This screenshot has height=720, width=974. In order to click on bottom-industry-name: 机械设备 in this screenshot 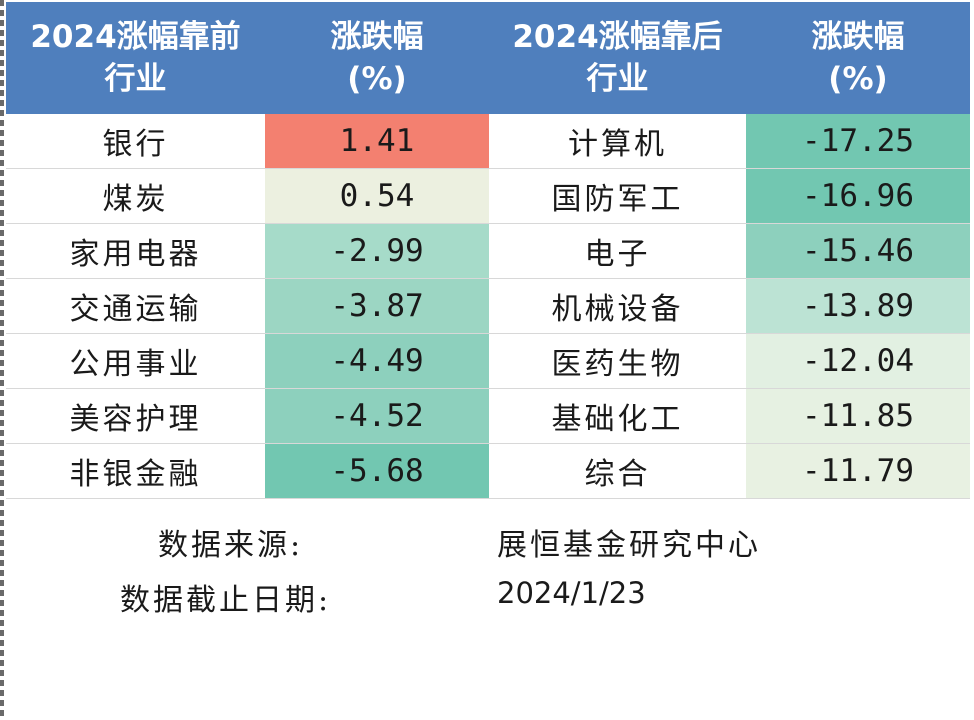, I will do `click(617, 306)`.